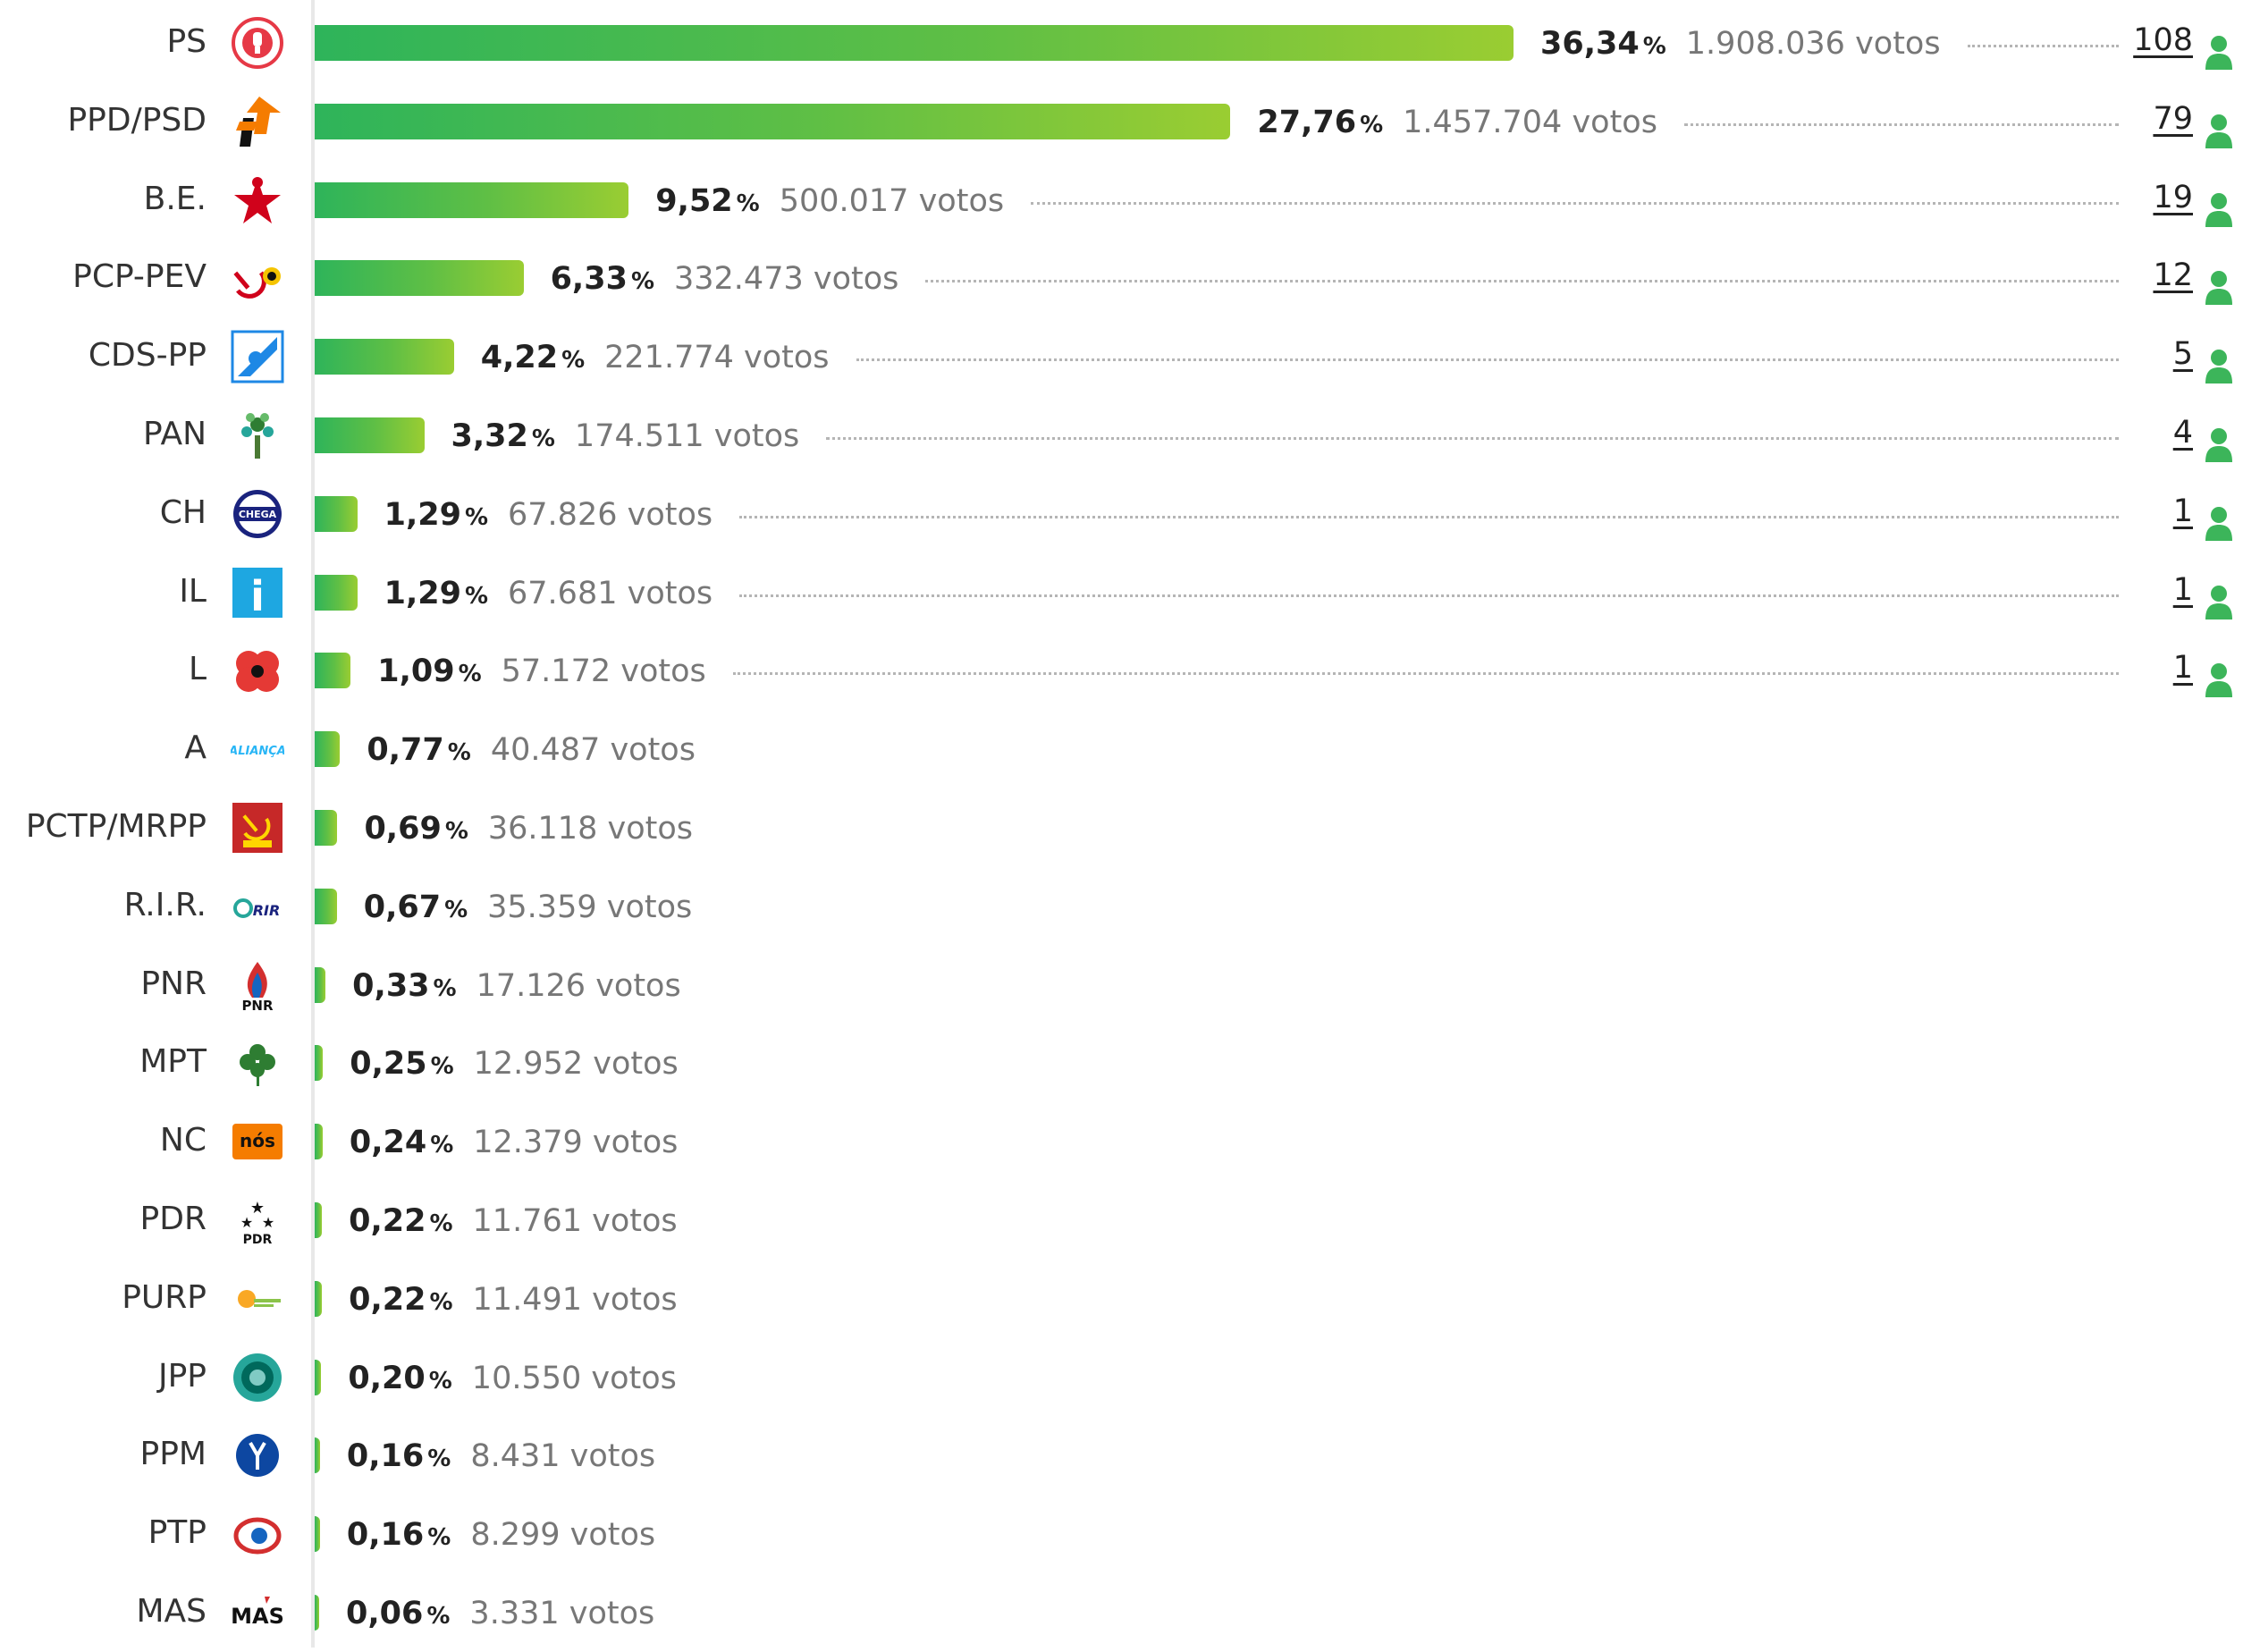 Image resolution: width=2243 pixels, height=1652 pixels. Describe the element at coordinates (258, 435) in the screenshot. I see `pan-tree-logo` at that location.